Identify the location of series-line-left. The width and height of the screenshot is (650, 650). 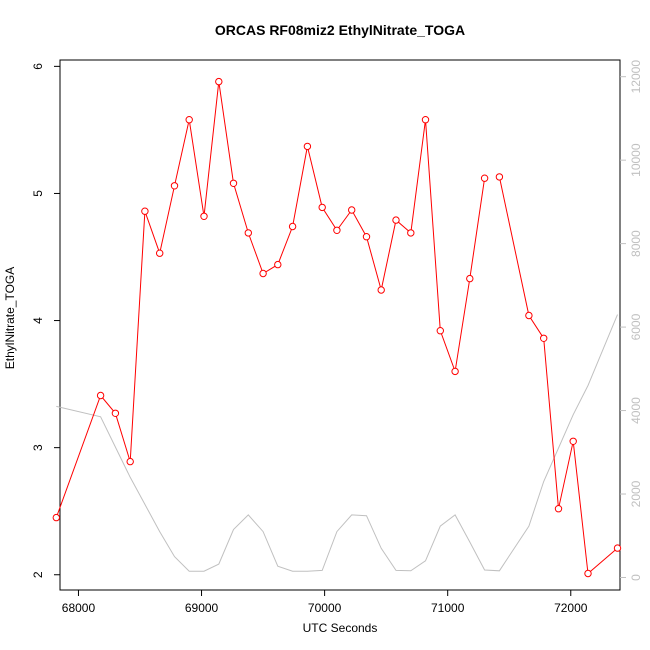
(558, 375).